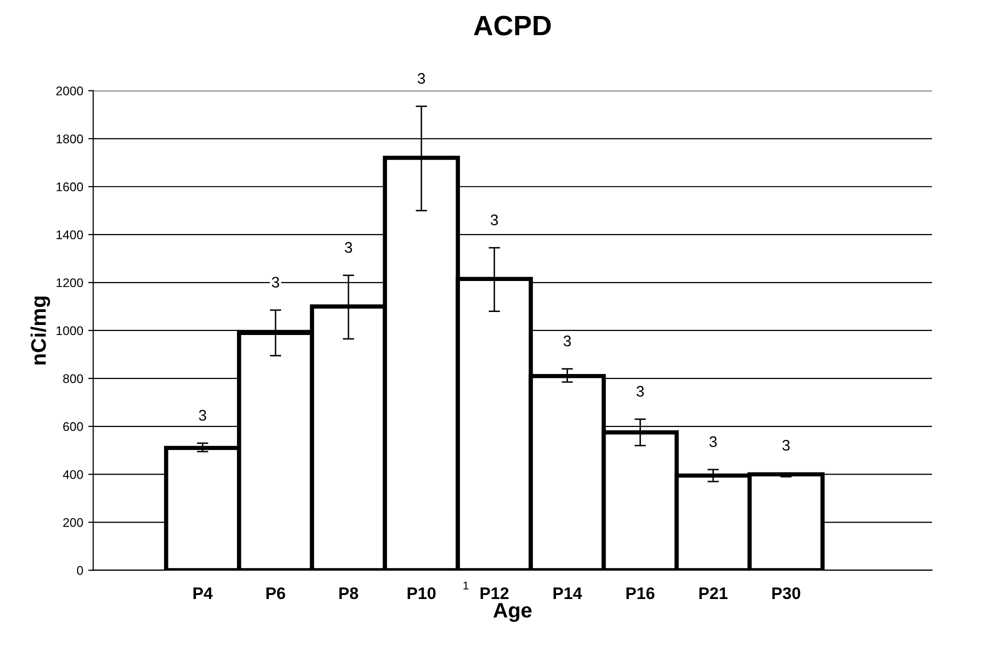 This screenshot has height=648, width=981. What do you see at coordinates (786, 593) in the screenshot?
I see `x-tick-label: P30` at bounding box center [786, 593].